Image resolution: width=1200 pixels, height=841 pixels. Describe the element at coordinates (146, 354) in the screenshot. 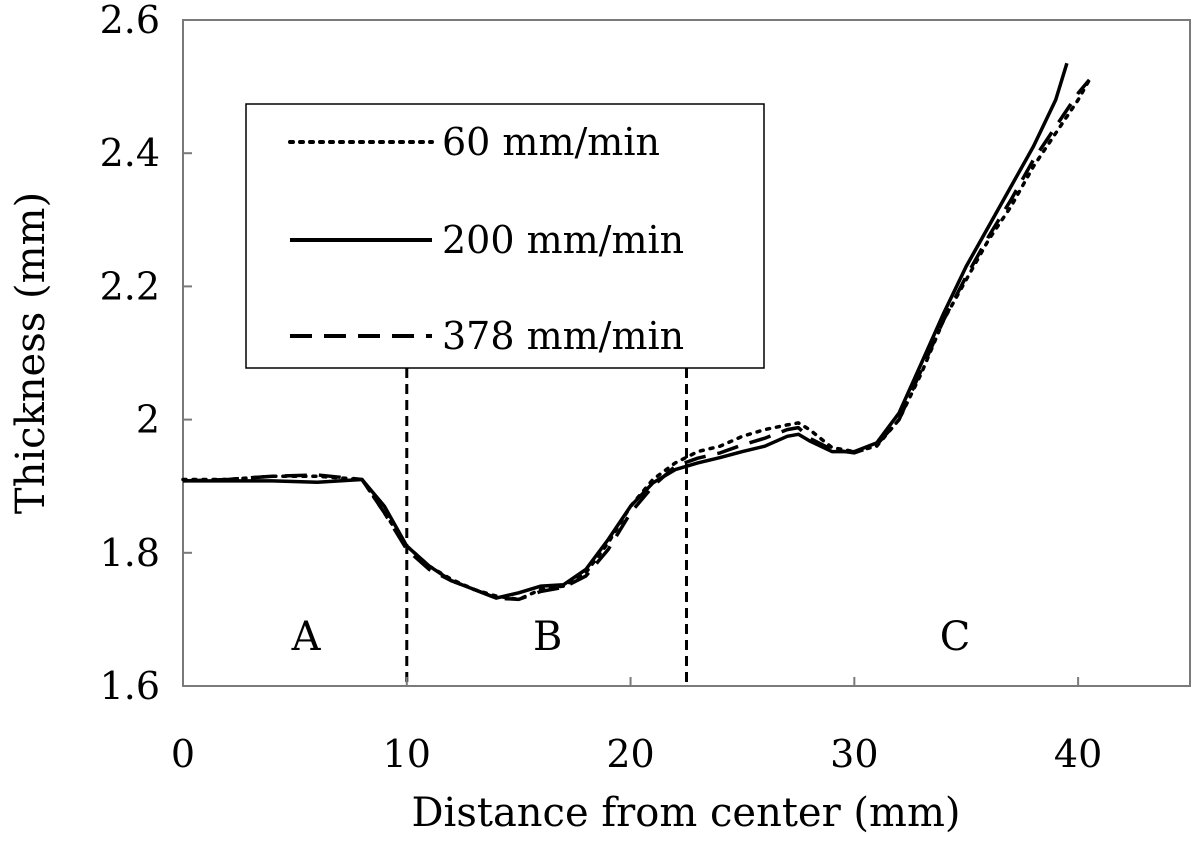

I see `y-axis-ticks: 1.6 1.8 2 2.2 2.4 2.6` at that location.